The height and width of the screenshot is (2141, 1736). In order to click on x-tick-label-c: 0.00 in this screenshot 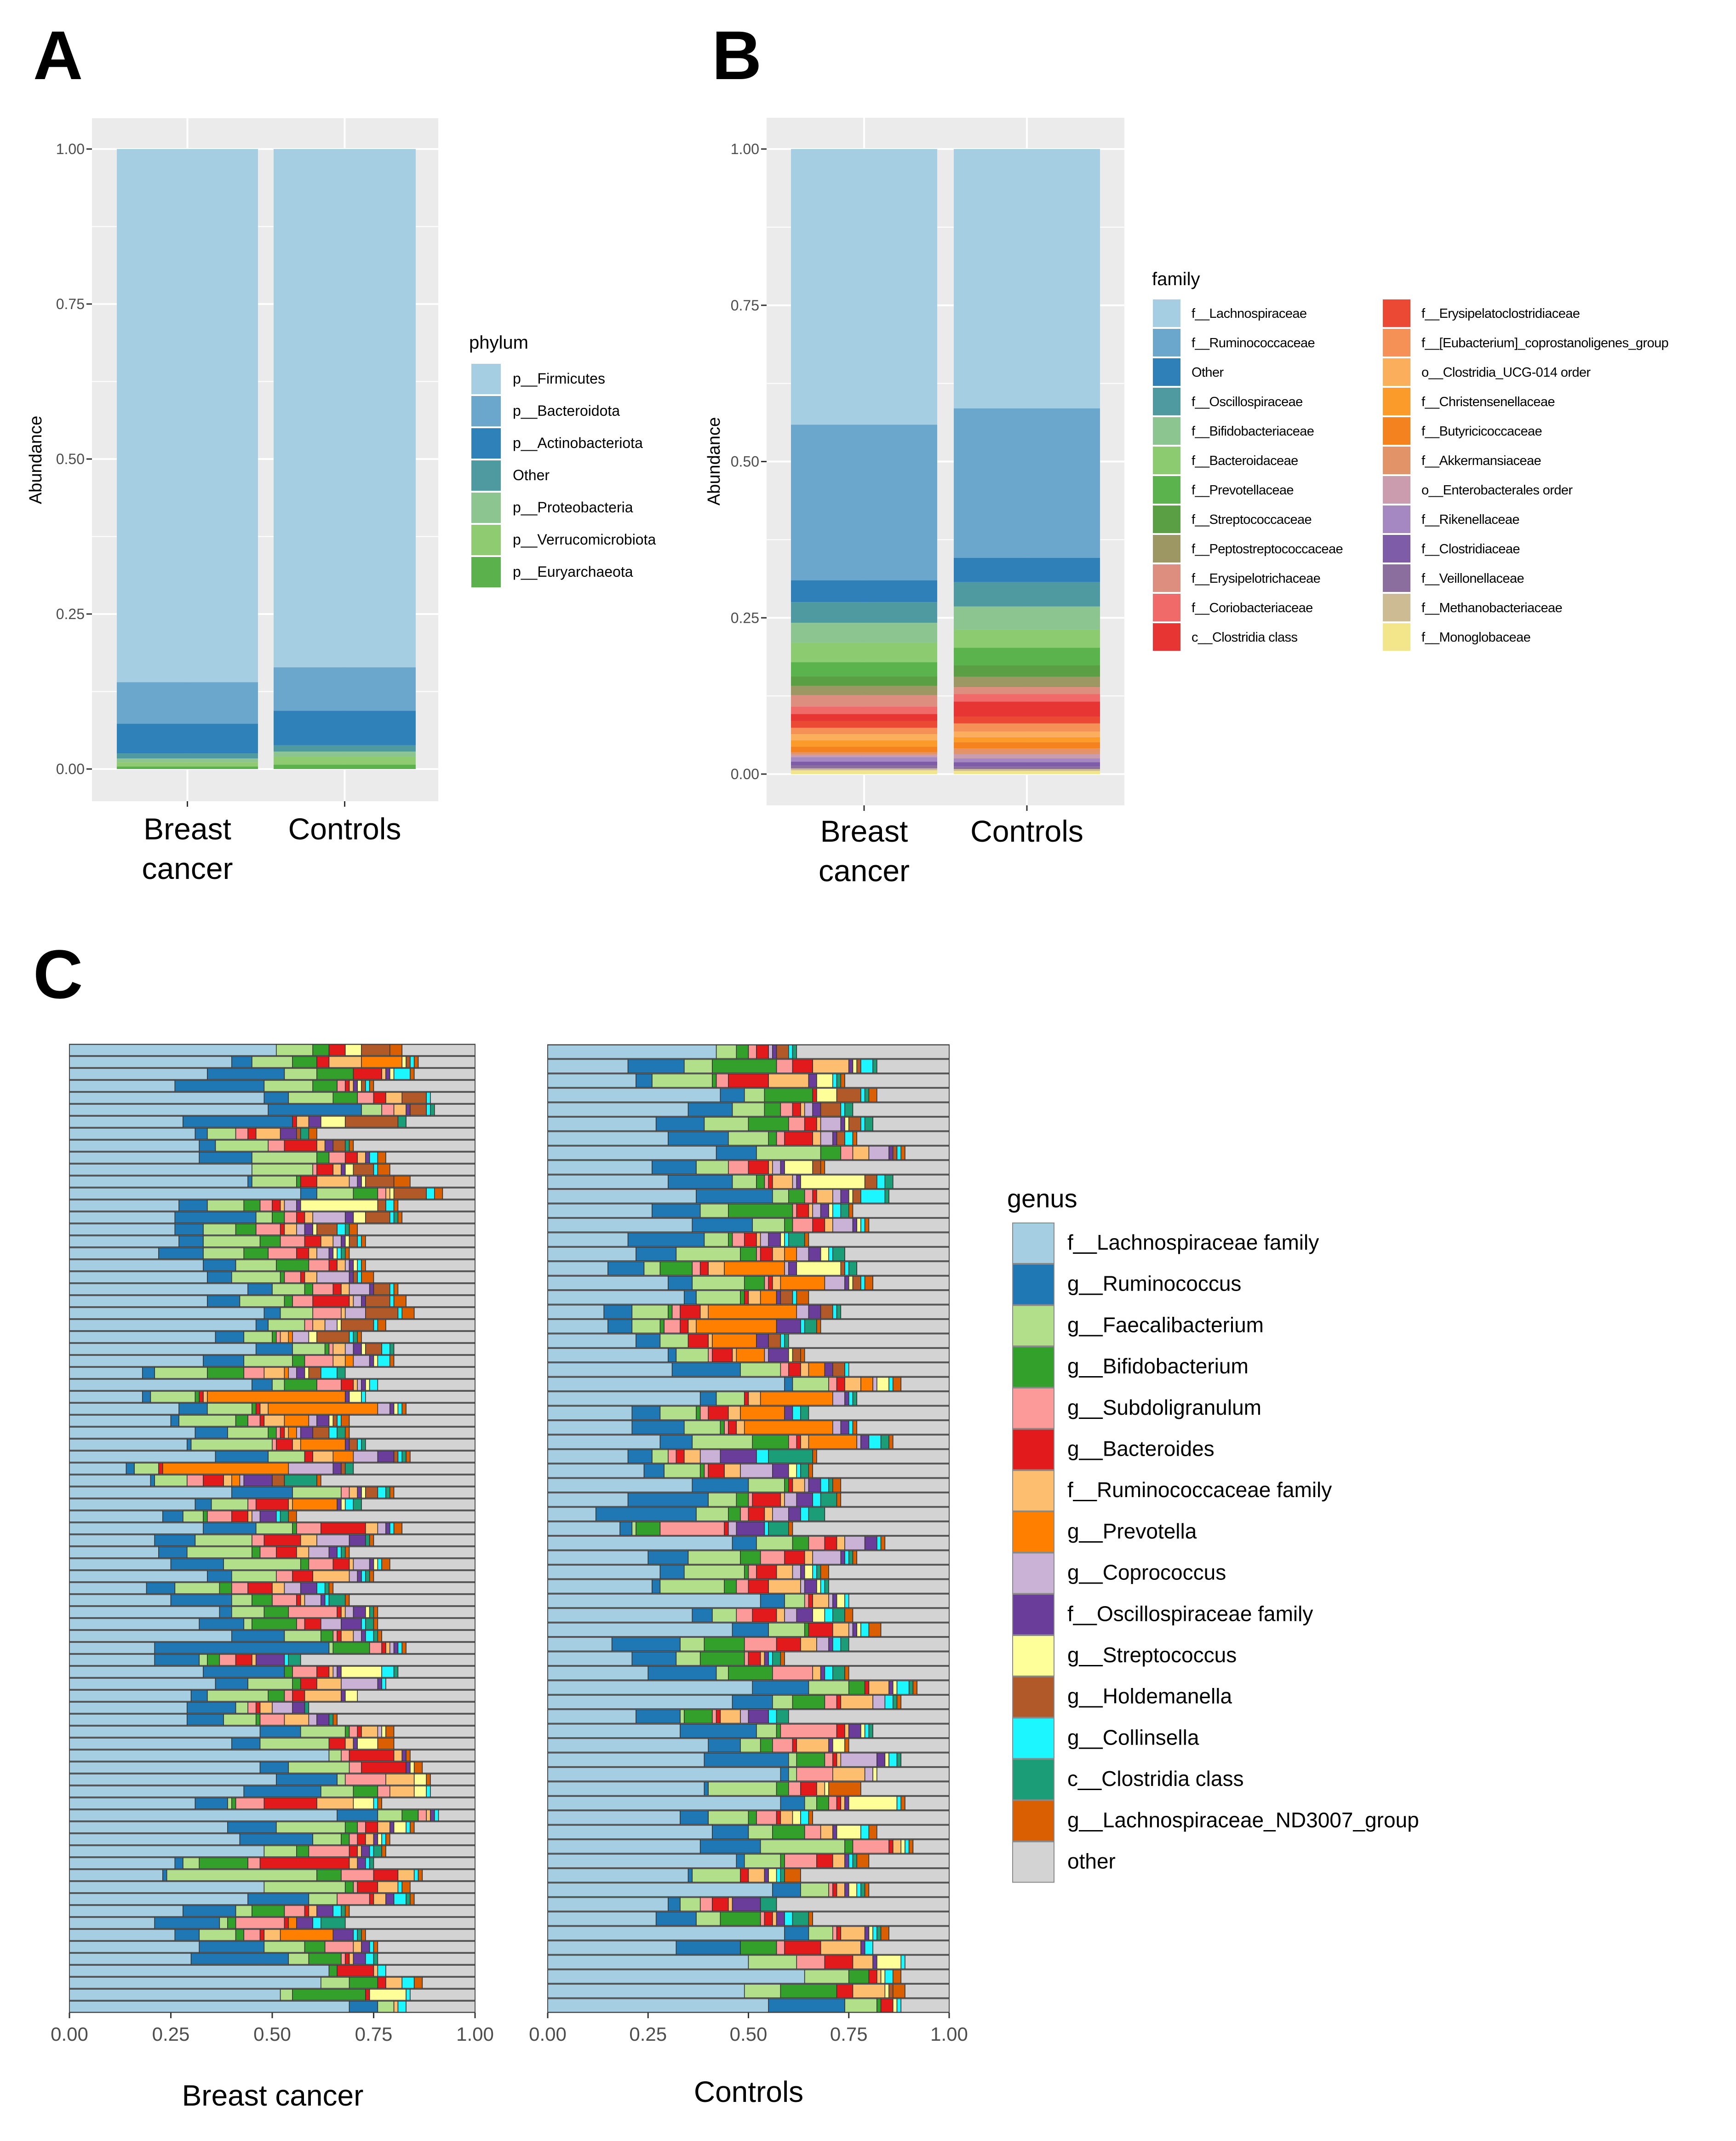, I will do `click(69, 2034)`.